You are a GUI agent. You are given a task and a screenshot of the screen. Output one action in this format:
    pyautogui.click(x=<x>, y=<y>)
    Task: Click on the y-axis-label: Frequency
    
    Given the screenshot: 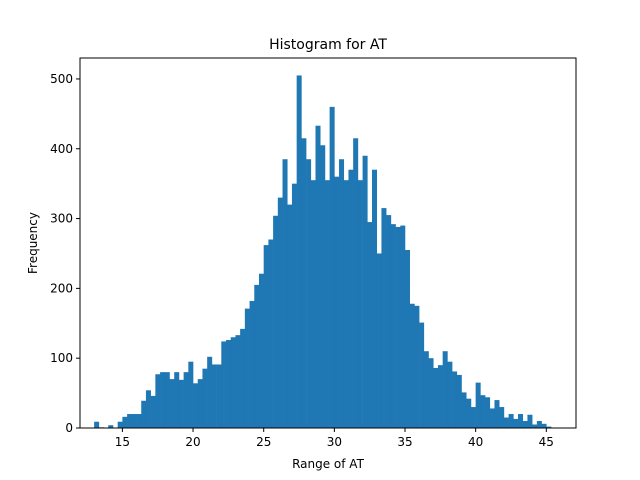 What is the action you would take?
    pyautogui.click(x=33, y=243)
    